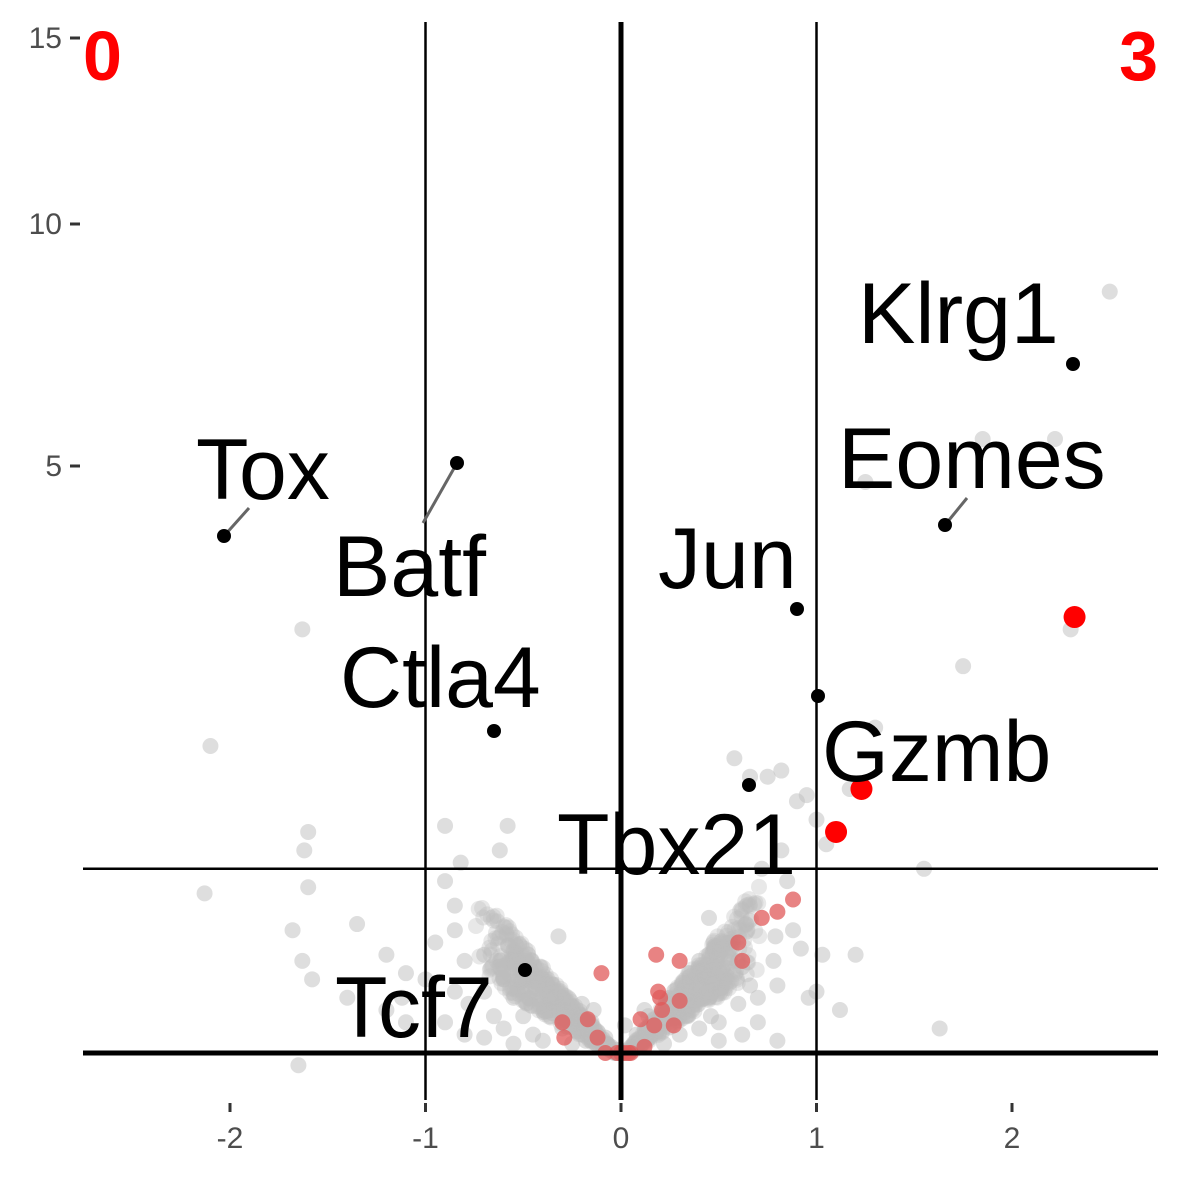 The image size is (1181, 1181). I want to click on x-tick-label: 0, so click(621, 1138).